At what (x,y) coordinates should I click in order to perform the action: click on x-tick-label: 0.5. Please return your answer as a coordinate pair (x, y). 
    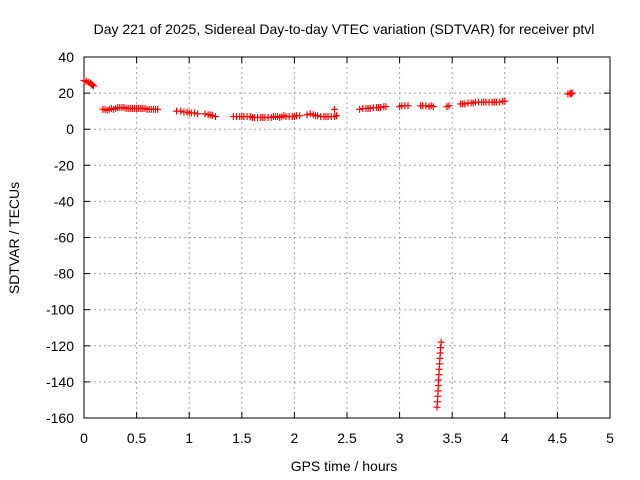
    Looking at the image, I should click on (137, 438).